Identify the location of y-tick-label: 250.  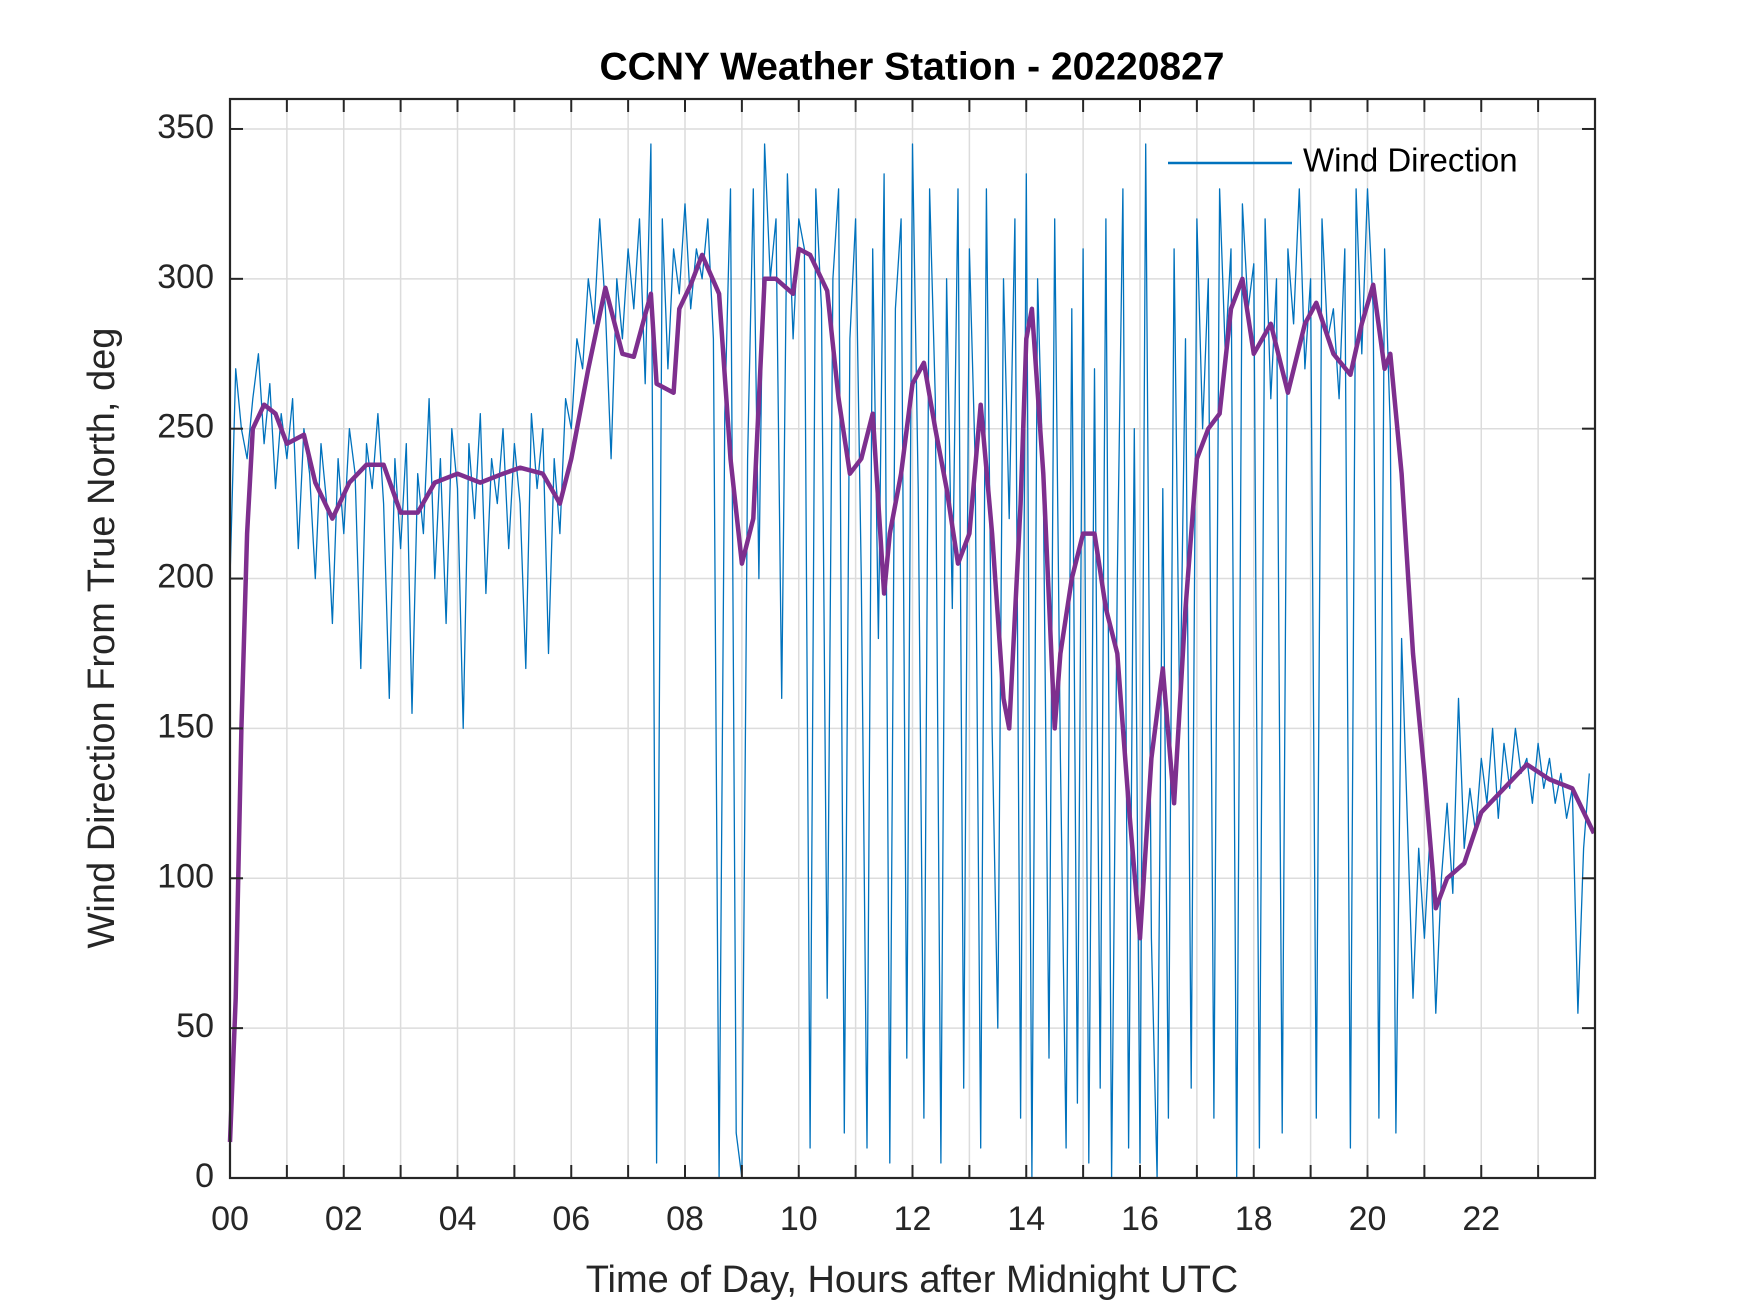
(185, 427).